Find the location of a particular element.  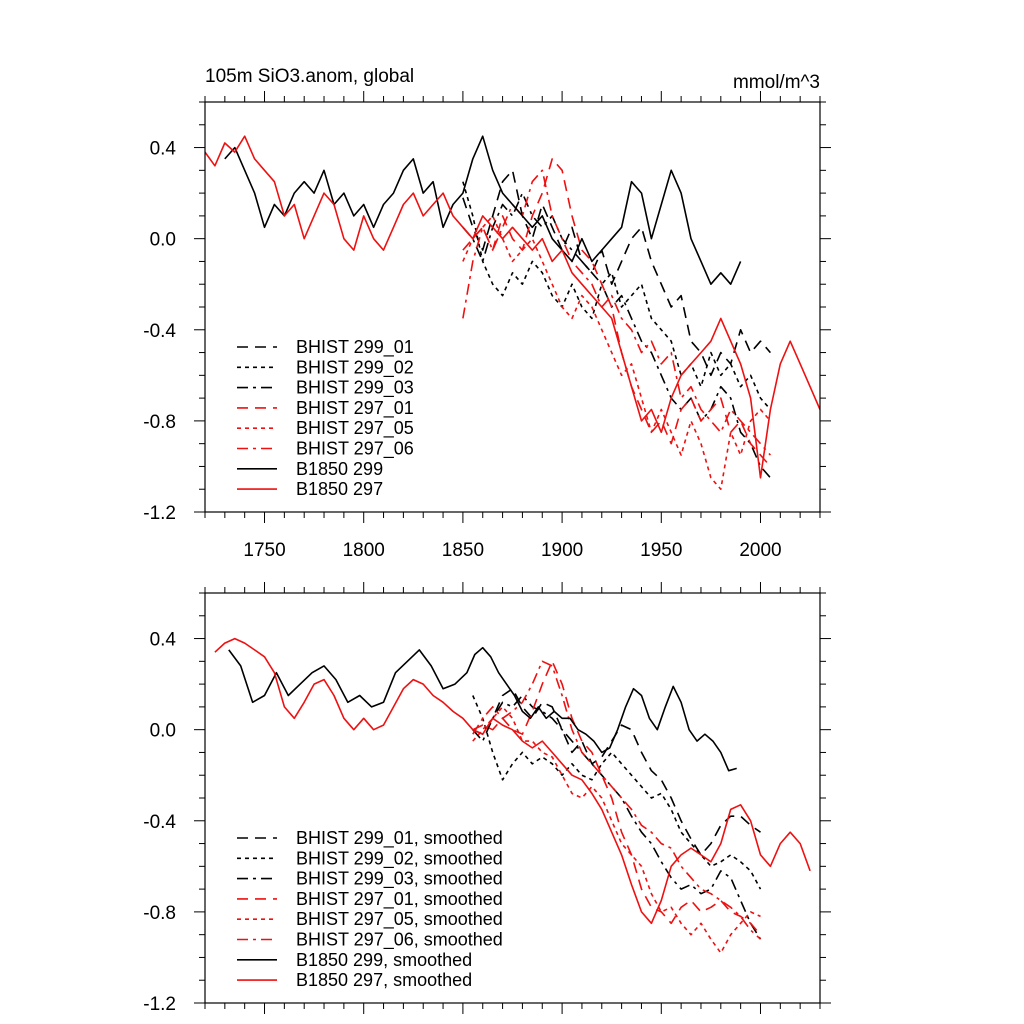

units-label: mmol/m^3 is located at coordinates (776, 82).